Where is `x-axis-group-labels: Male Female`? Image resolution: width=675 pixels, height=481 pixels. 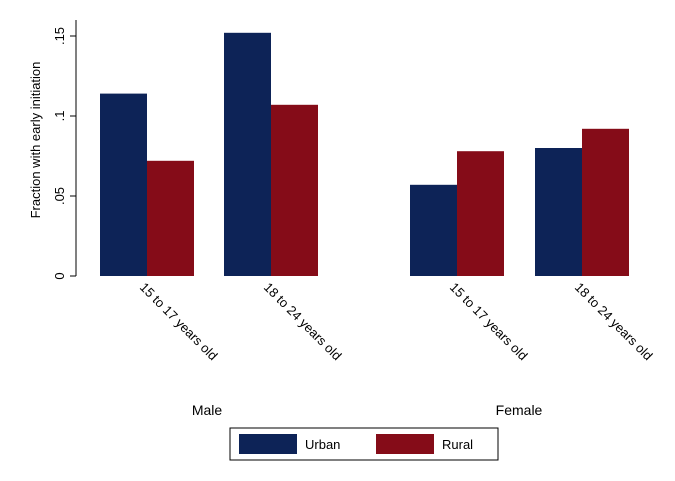 x-axis-group-labels: Male Female is located at coordinates (367, 410).